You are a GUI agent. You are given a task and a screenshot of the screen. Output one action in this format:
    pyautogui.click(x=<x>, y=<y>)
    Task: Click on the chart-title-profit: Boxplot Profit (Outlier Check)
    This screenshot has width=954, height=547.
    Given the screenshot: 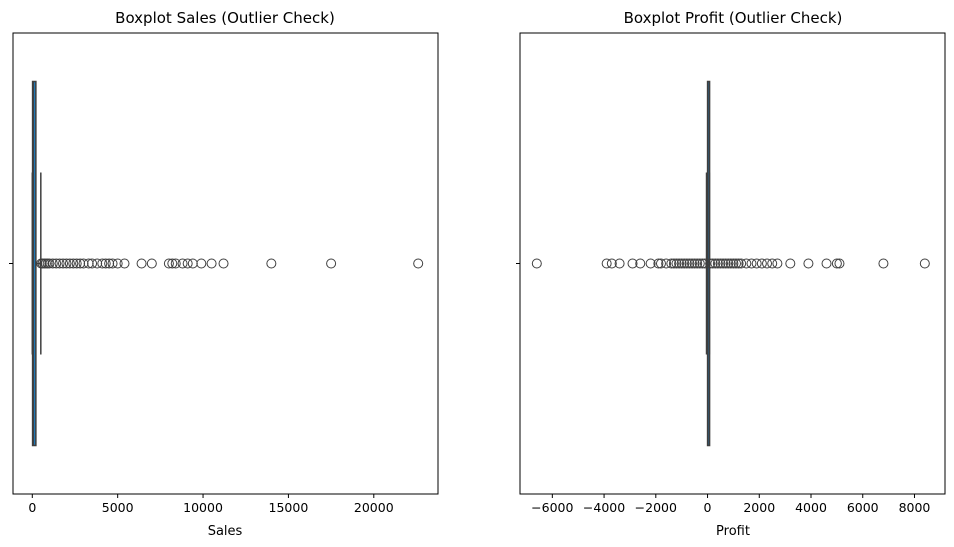 What is the action you would take?
    pyautogui.click(x=733, y=18)
    